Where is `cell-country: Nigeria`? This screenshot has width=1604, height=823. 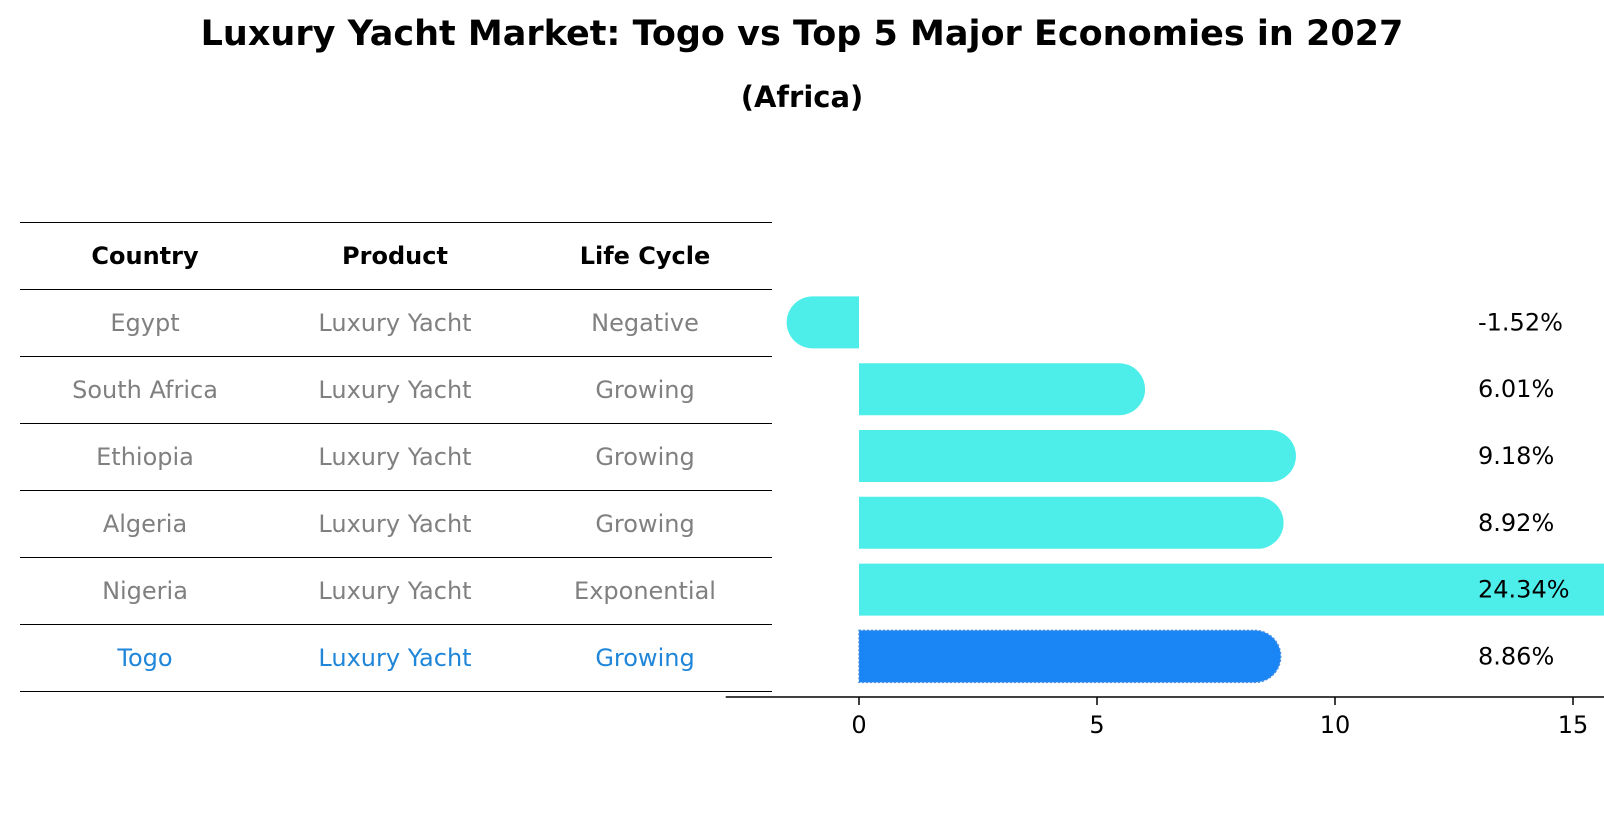
cell-country: Nigeria is located at coordinates (145, 591).